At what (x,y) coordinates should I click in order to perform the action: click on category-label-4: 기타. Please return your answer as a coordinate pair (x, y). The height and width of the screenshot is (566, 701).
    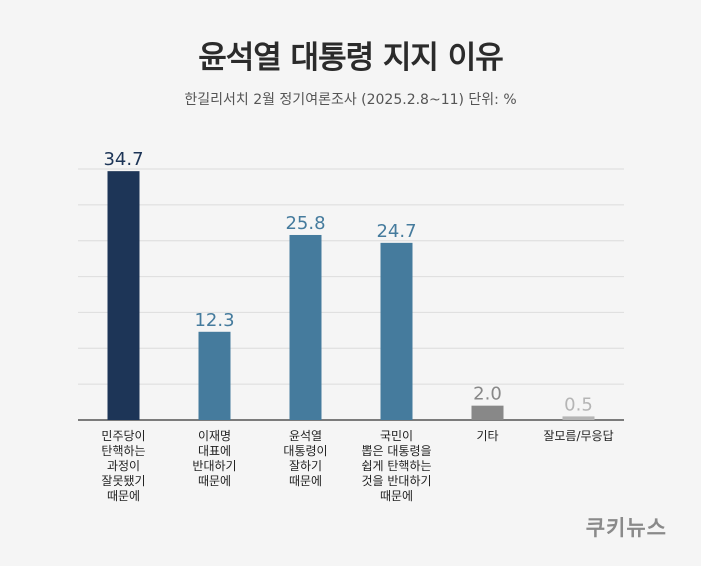
    Looking at the image, I should click on (487, 436).